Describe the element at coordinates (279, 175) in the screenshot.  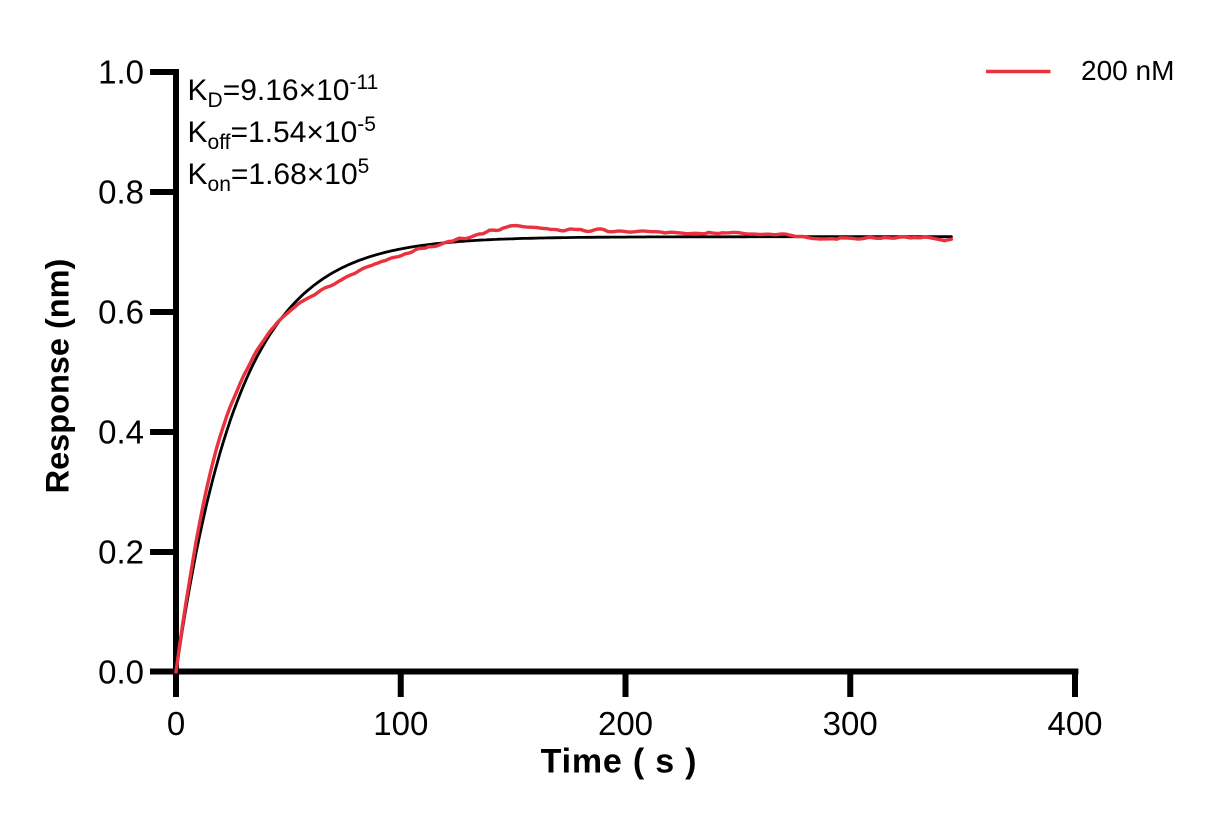
I see `svg-text: Kon=1.68×105` at that location.